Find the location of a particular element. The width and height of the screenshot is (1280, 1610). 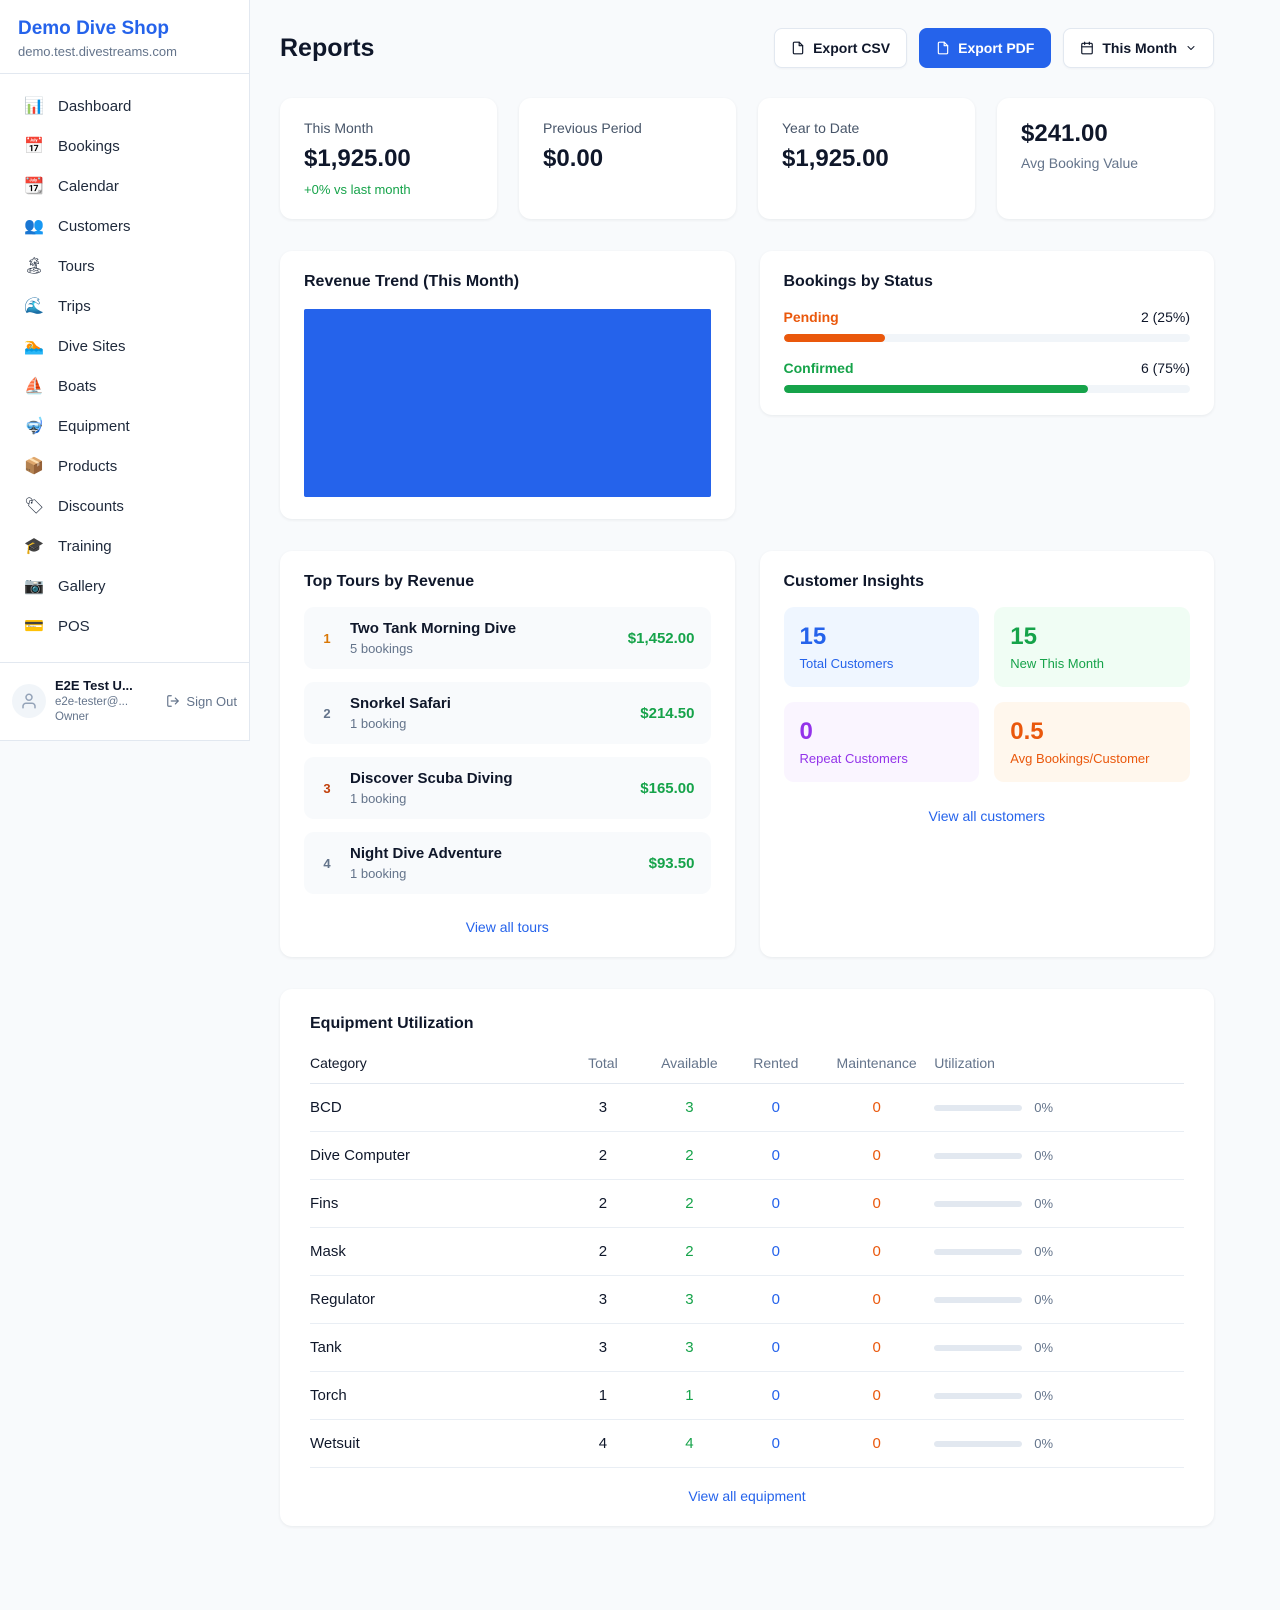

status-label: Pending is located at coordinates (811, 317).